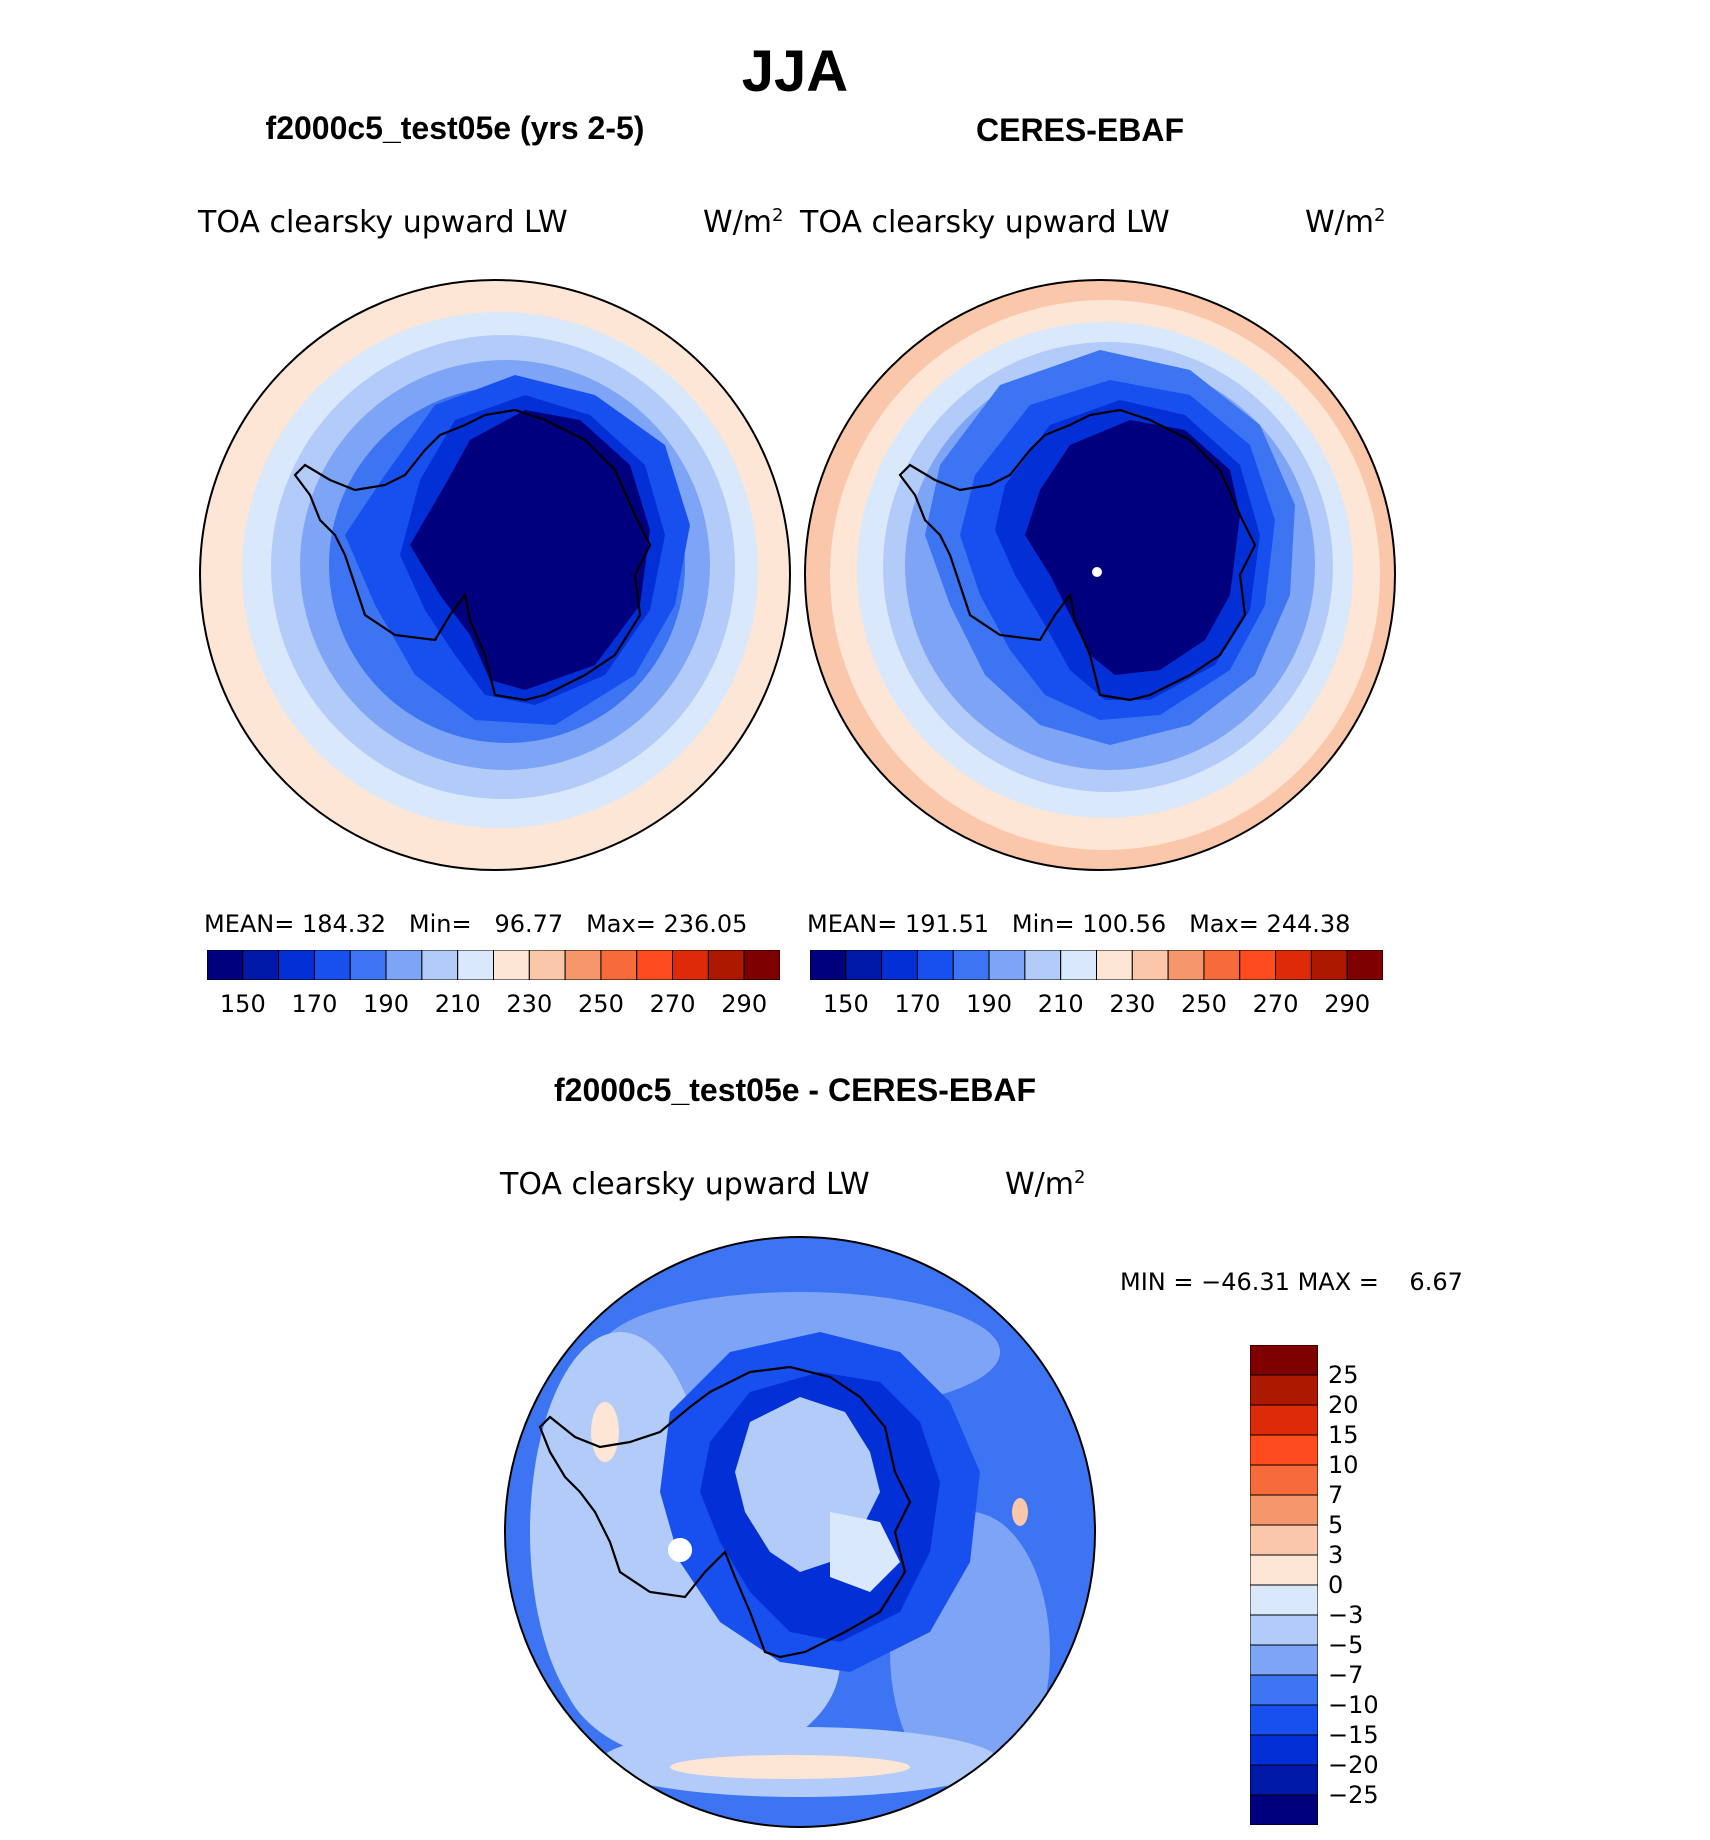 Image resolution: width=1710 pixels, height=1840 pixels. What do you see at coordinates (1336, 1555) in the screenshot?
I see `colorbar-tick-label: 3` at bounding box center [1336, 1555].